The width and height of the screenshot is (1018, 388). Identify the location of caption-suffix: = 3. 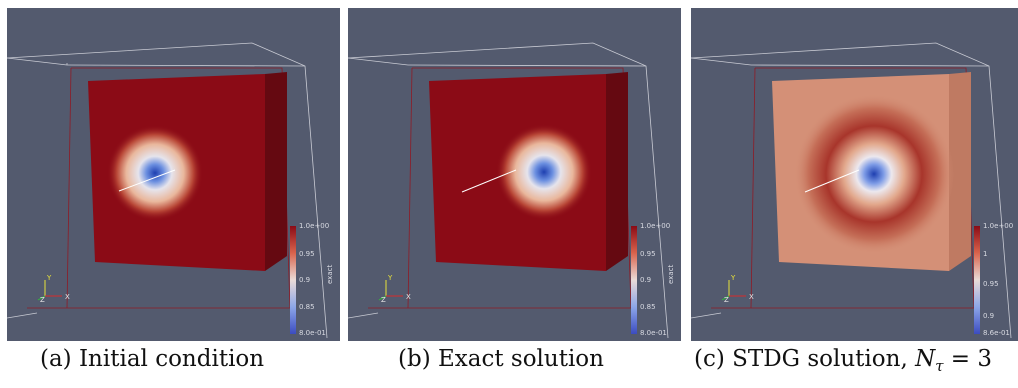
(968, 359).